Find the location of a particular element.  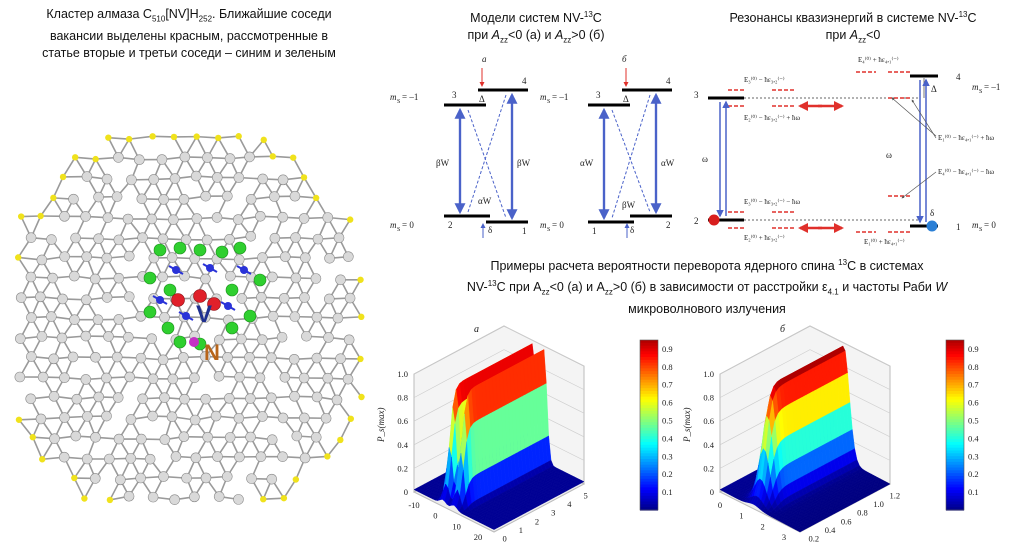

y-tick: 3 is located at coordinates (553, 513).